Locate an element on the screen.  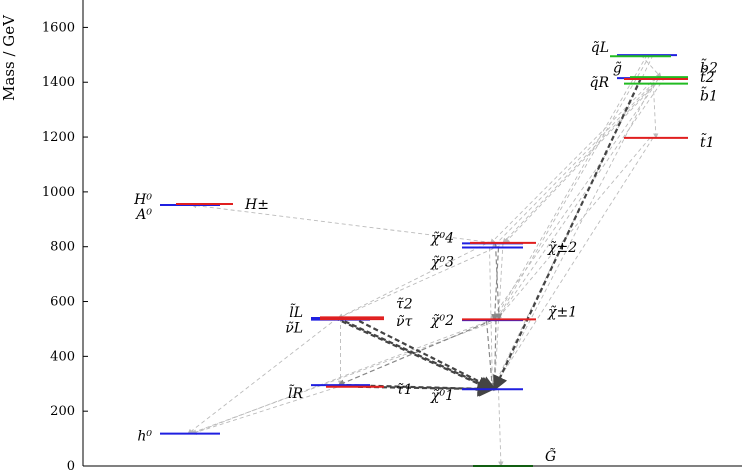
label-nutau: ν̃τ is located at coordinates (404, 322).